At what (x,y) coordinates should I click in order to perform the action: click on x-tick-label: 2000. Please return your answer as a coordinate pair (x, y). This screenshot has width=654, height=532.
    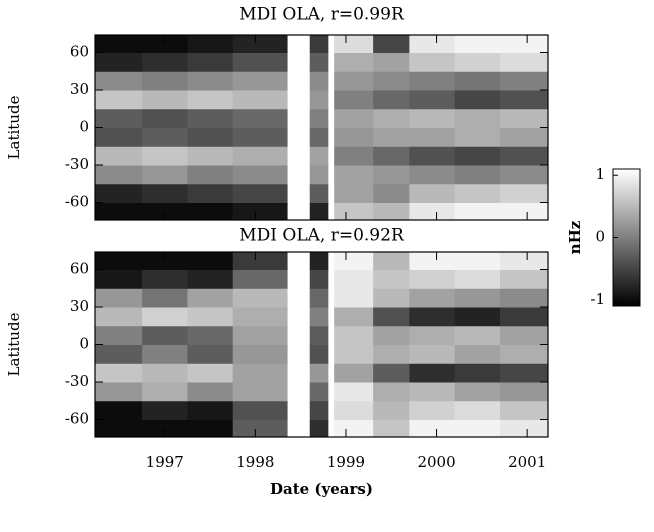
    Looking at the image, I should click on (436, 462).